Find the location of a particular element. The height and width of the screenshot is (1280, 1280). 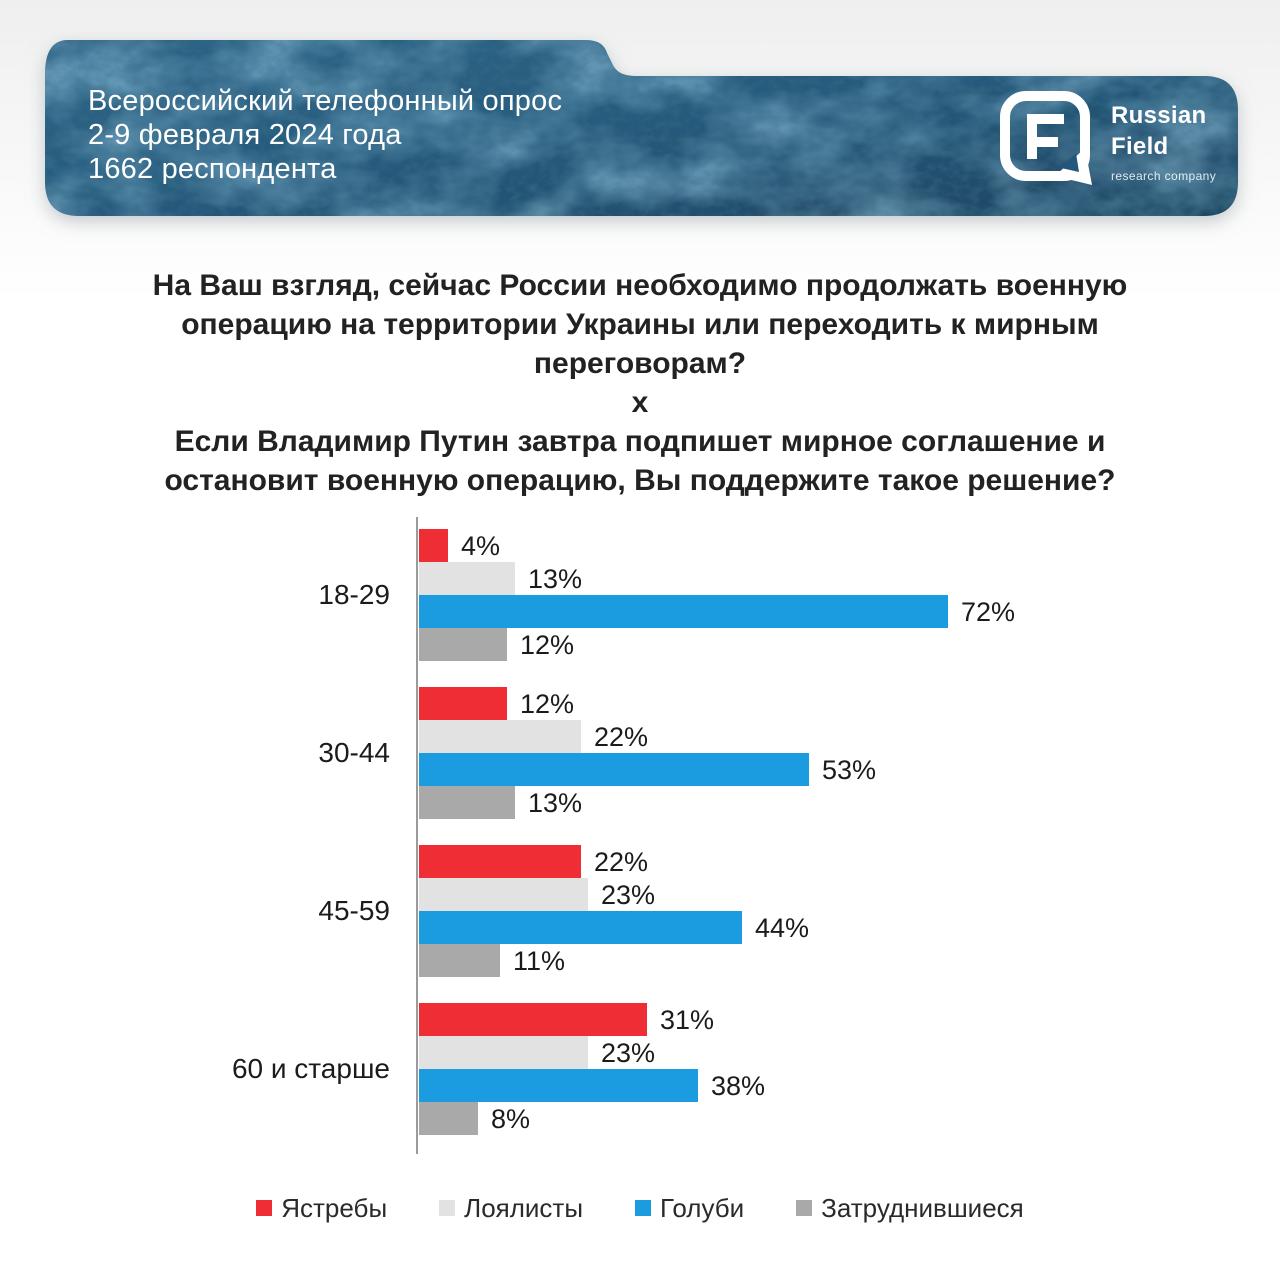

chart-group: 45-59 22% 23% 44% 11% is located at coordinates (640, 911).